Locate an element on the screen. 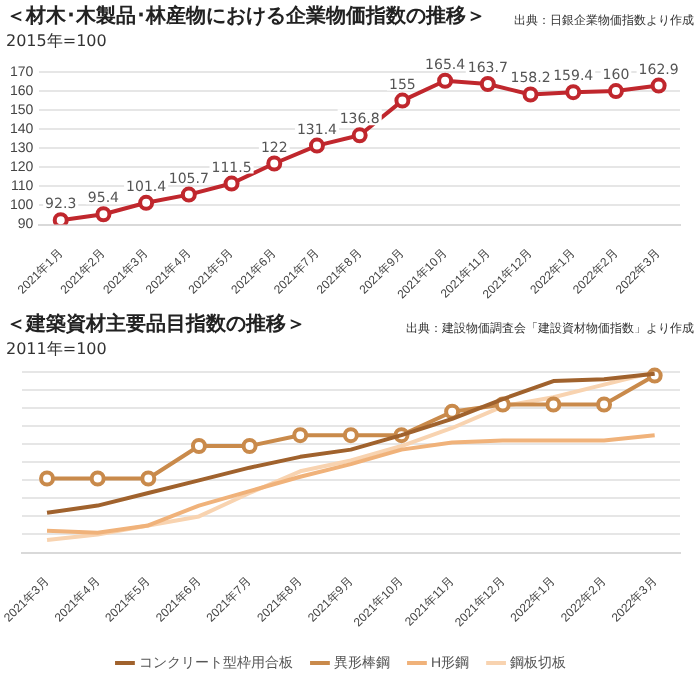 The width and height of the screenshot is (700, 700). chart-title: ＜建築資材主要品目指数の推移＞ is located at coordinates (156, 324).